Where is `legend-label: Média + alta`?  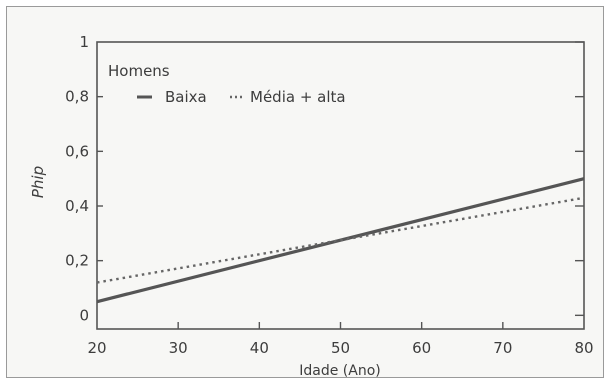 legend-label: Média + alta is located at coordinates (298, 97).